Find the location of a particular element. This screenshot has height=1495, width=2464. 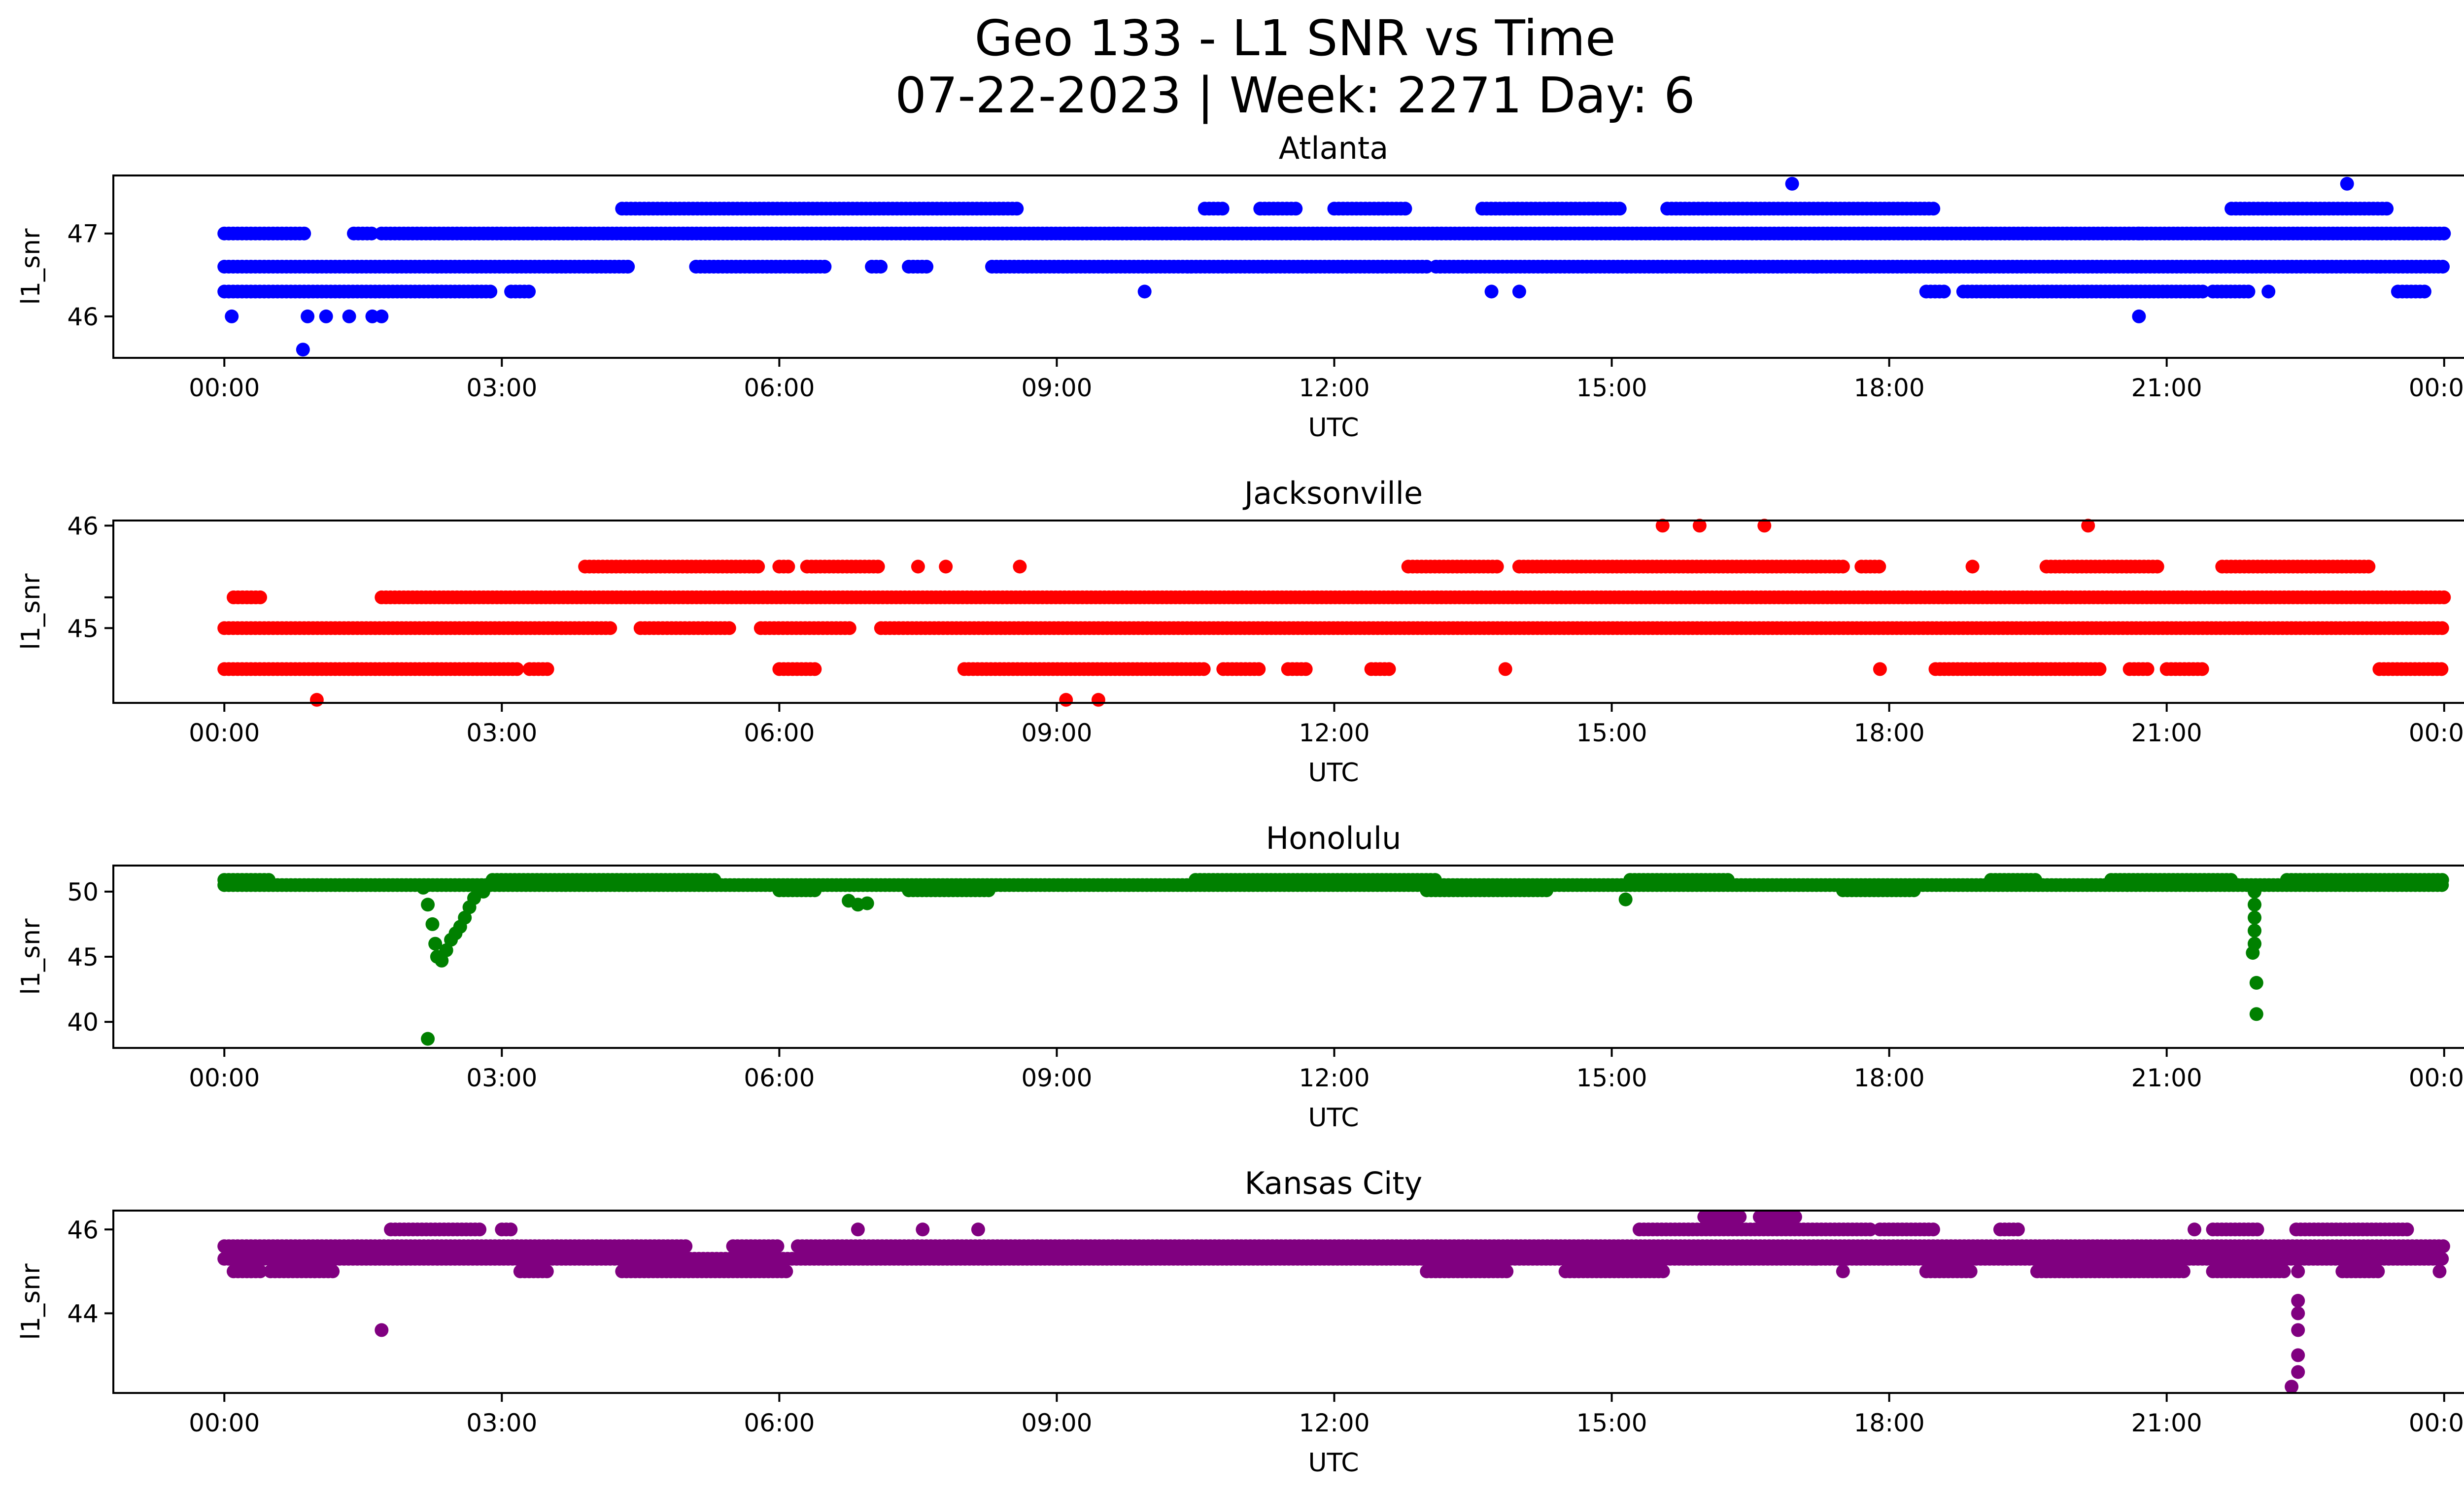

scatter-marks-atlanta is located at coordinates (1334, 266).